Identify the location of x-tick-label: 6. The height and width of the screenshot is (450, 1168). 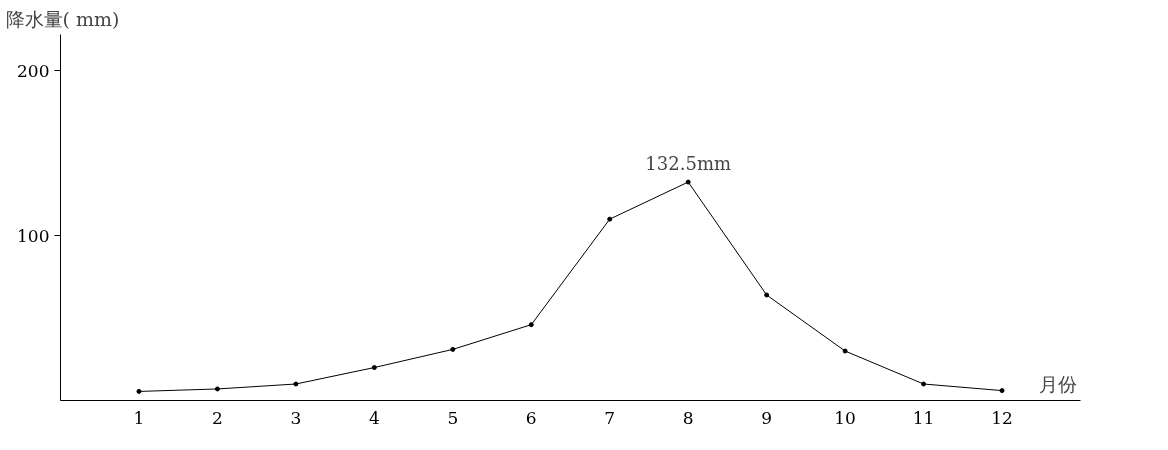
(531, 417).